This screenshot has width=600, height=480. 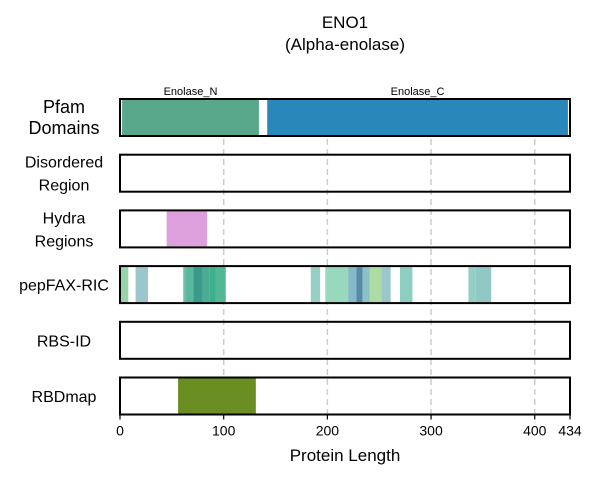 I want to click on domain-label: Enolase_C, so click(x=418, y=92).